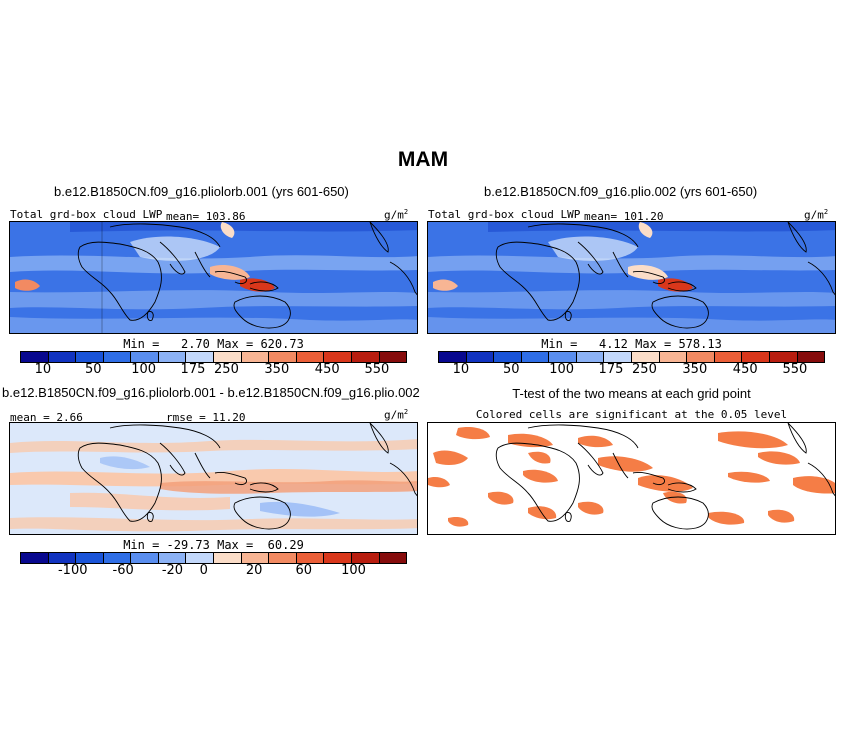  I want to click on panel3-colorbar, so click(213, 558).